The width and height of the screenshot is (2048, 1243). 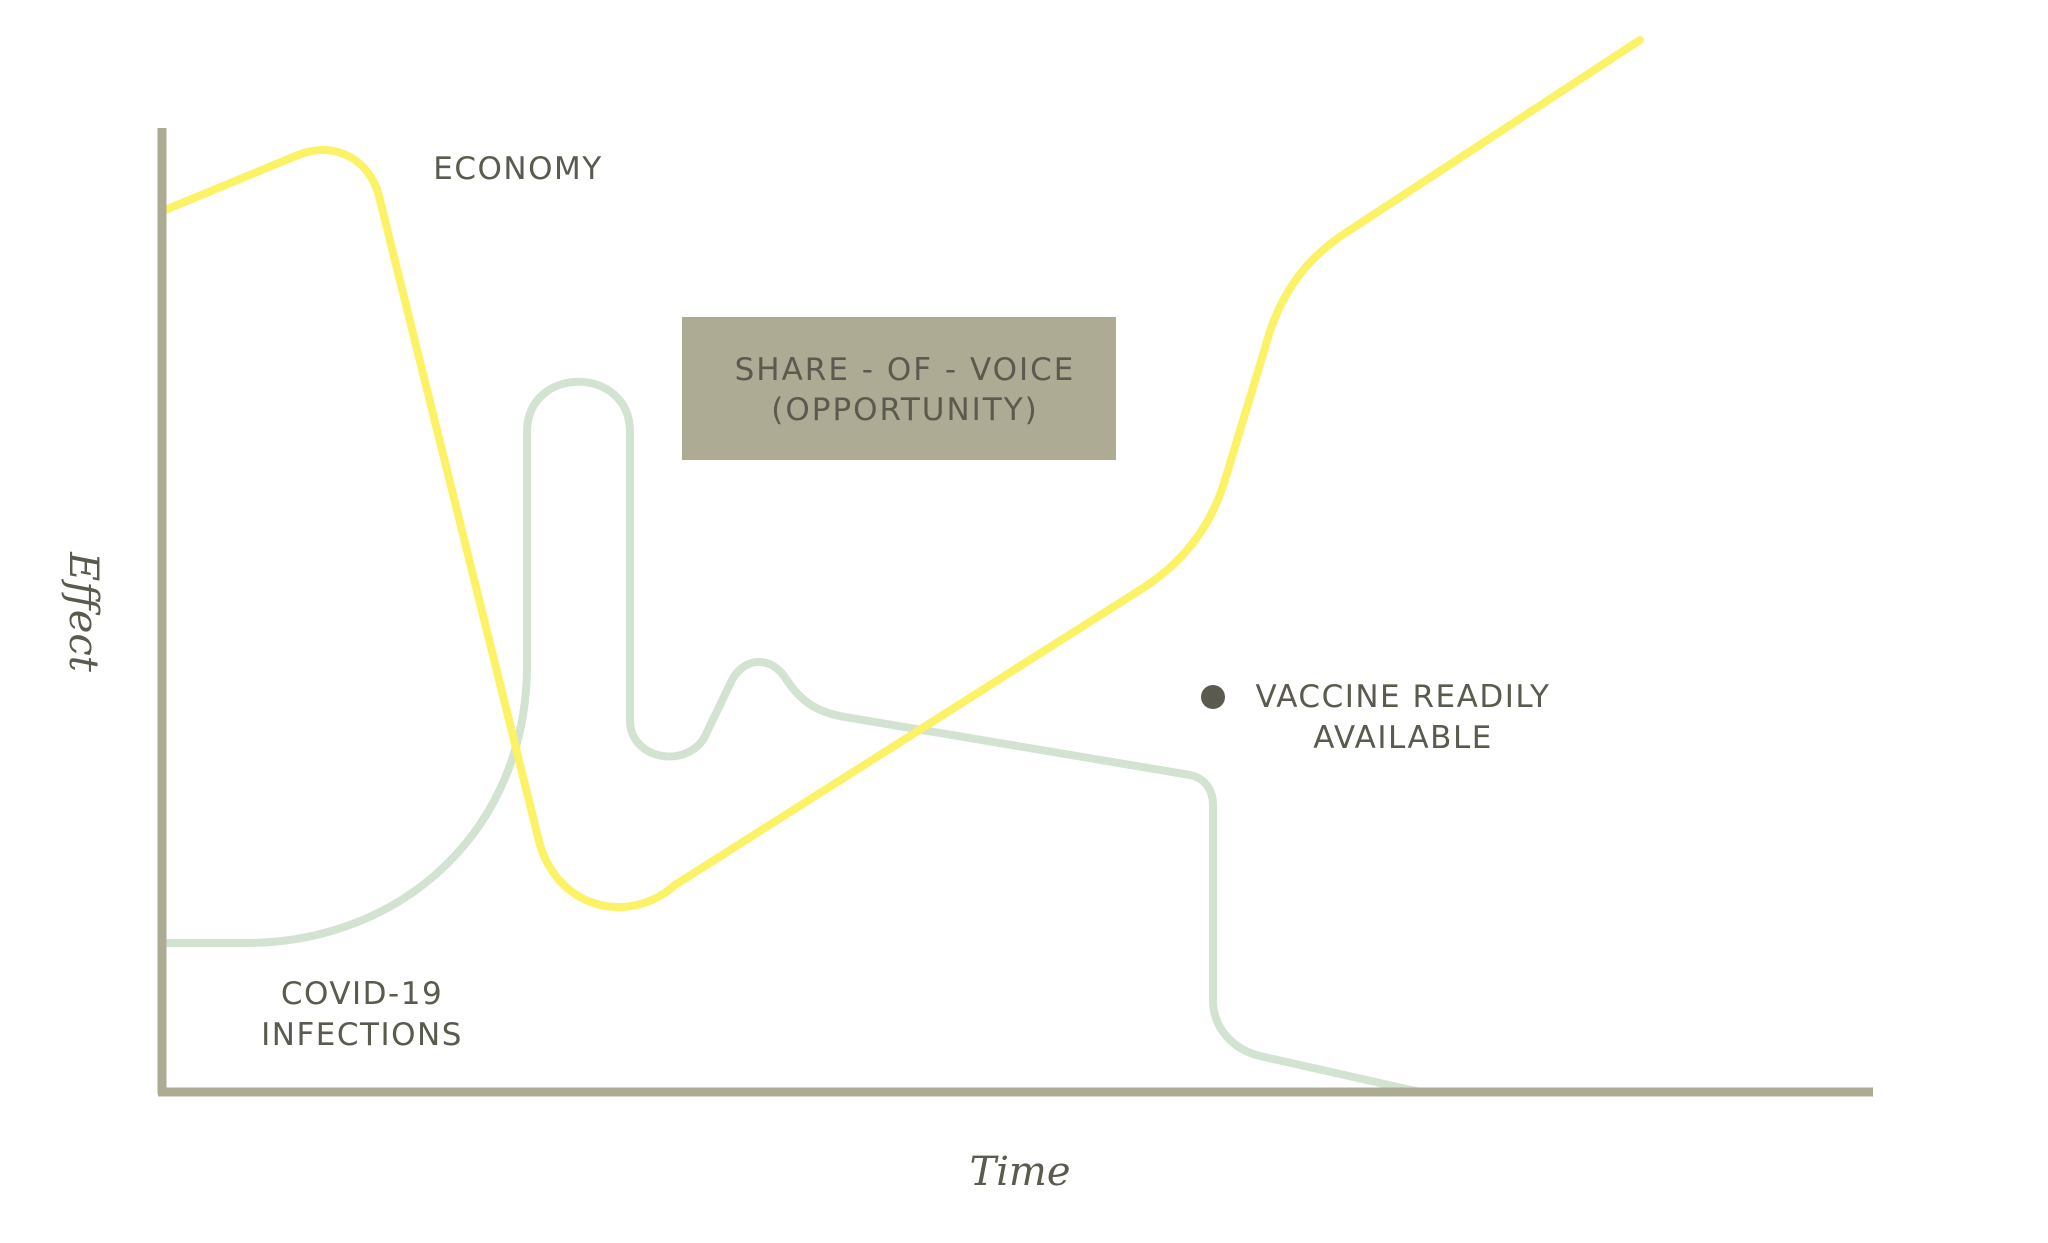 I want to click on vaccine-label-line2: AVAILABLE, so click(x=1403, y=738).